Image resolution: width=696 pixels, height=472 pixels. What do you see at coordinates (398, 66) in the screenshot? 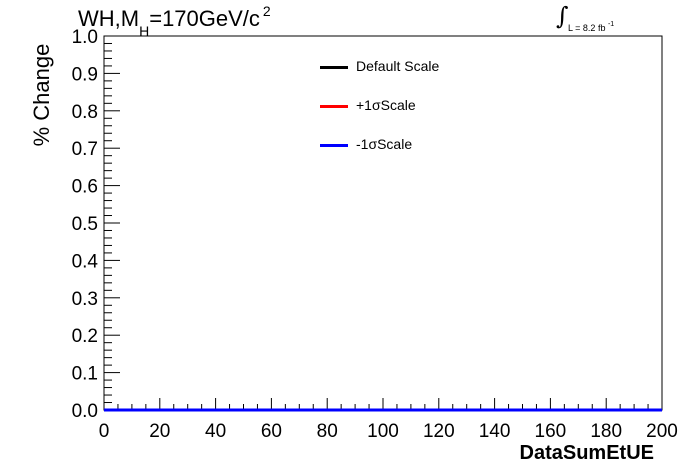
I see `legend-label-default: Default Scale` at bounding box center [398, 66].